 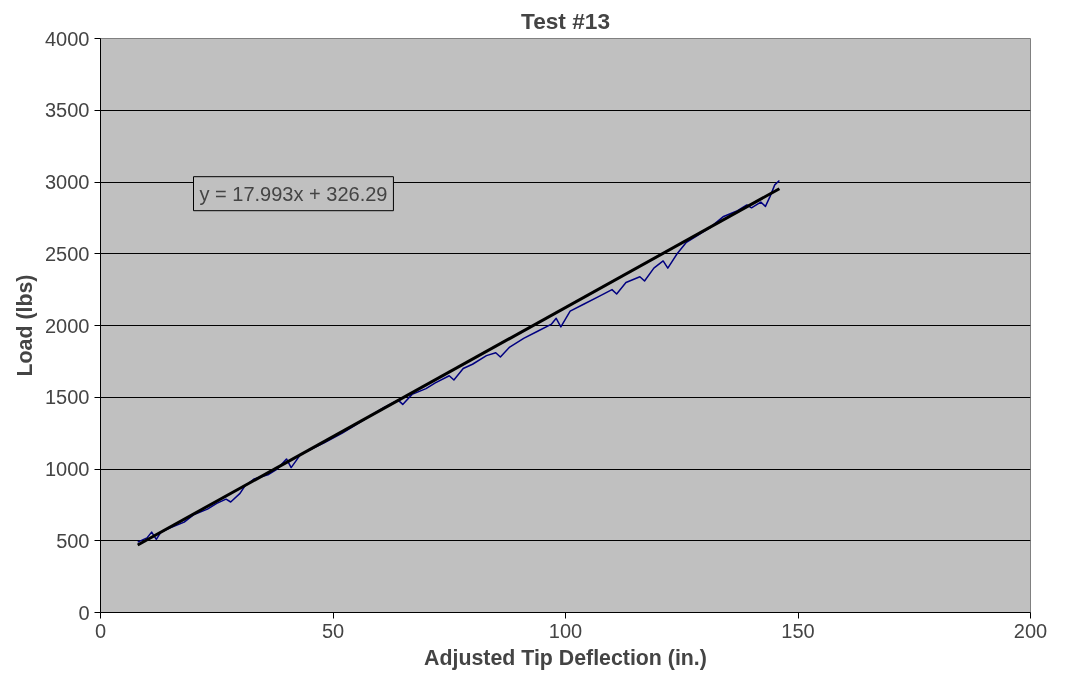 I want to click on y-tick-label: 2500, so click(x=67, y=253).